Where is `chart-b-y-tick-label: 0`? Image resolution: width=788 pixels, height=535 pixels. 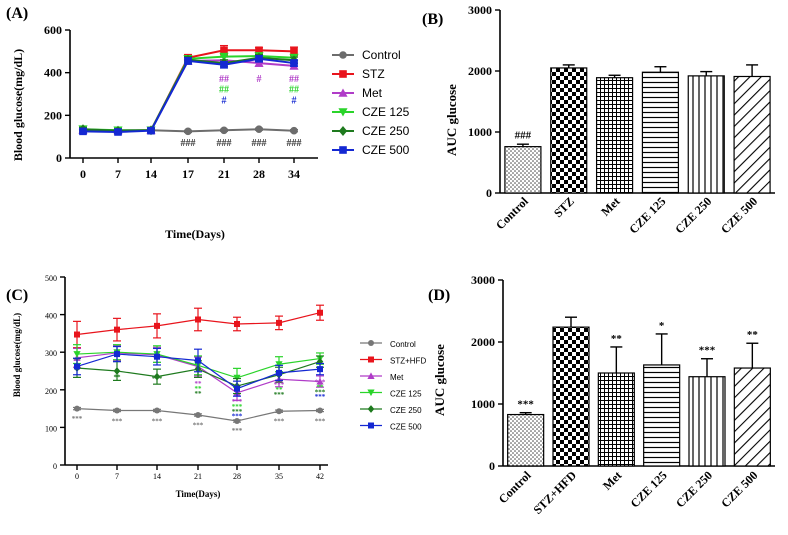 chart-b-y-tick-label: 0 is located at coordinates (489, 193).